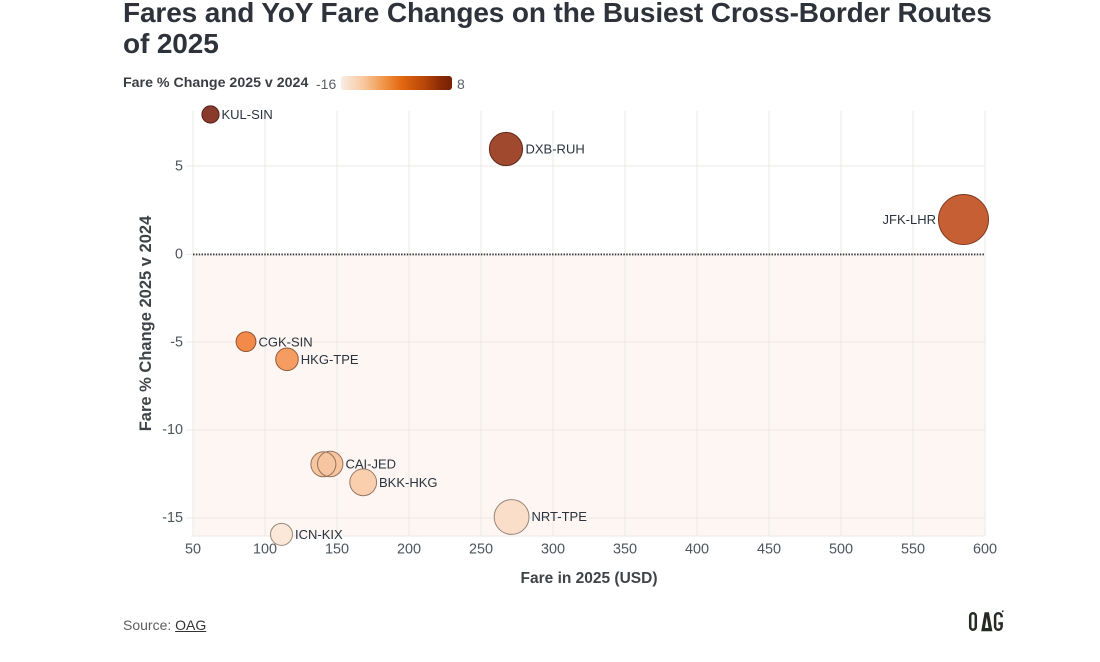 This screenshot has height=662, width=1100. I want to click on svg-text: 50, so click(193, 550).